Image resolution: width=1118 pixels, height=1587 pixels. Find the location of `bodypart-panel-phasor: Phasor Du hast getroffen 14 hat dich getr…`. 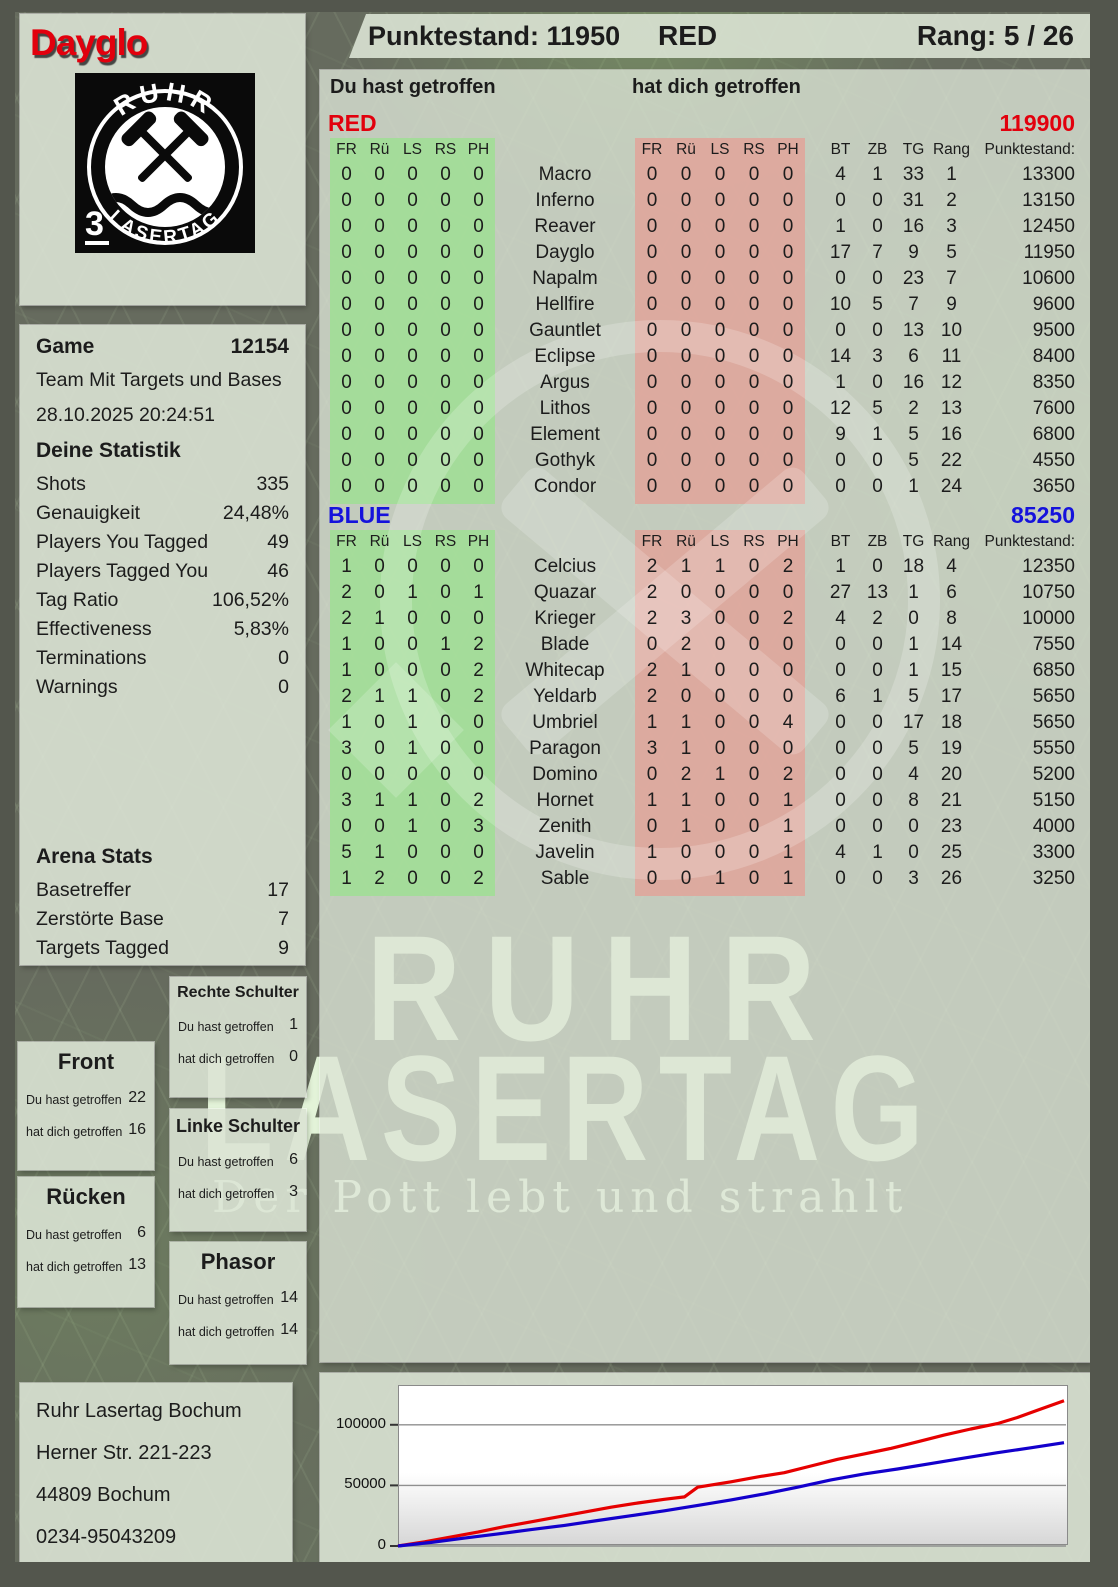

bodypart-panel-phasor: Phasor Du hast getroffen 14 hat dich getr… is located at coordinates (238, 1303).